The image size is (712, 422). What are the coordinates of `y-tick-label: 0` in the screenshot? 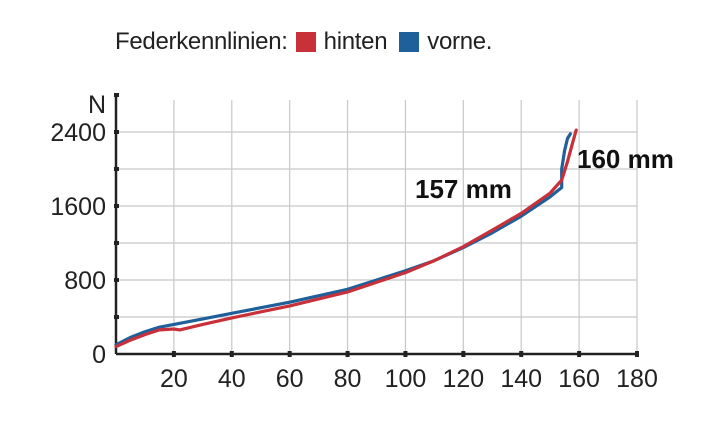 It's located at (99, 355).